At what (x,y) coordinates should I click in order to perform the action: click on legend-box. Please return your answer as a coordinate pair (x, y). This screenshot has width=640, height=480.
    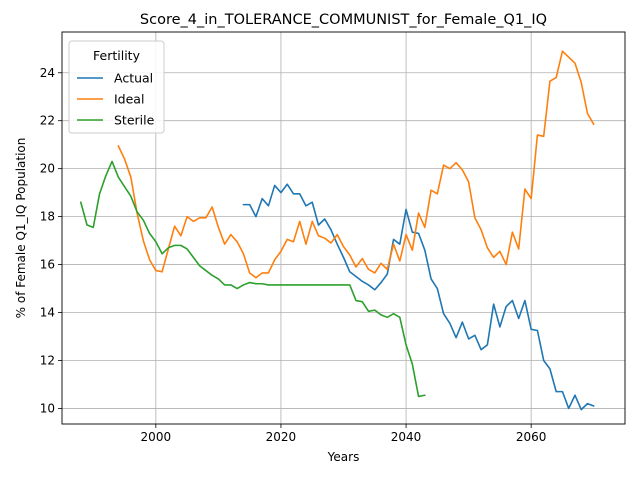
    Looking at the image, I should click on (116, 87).